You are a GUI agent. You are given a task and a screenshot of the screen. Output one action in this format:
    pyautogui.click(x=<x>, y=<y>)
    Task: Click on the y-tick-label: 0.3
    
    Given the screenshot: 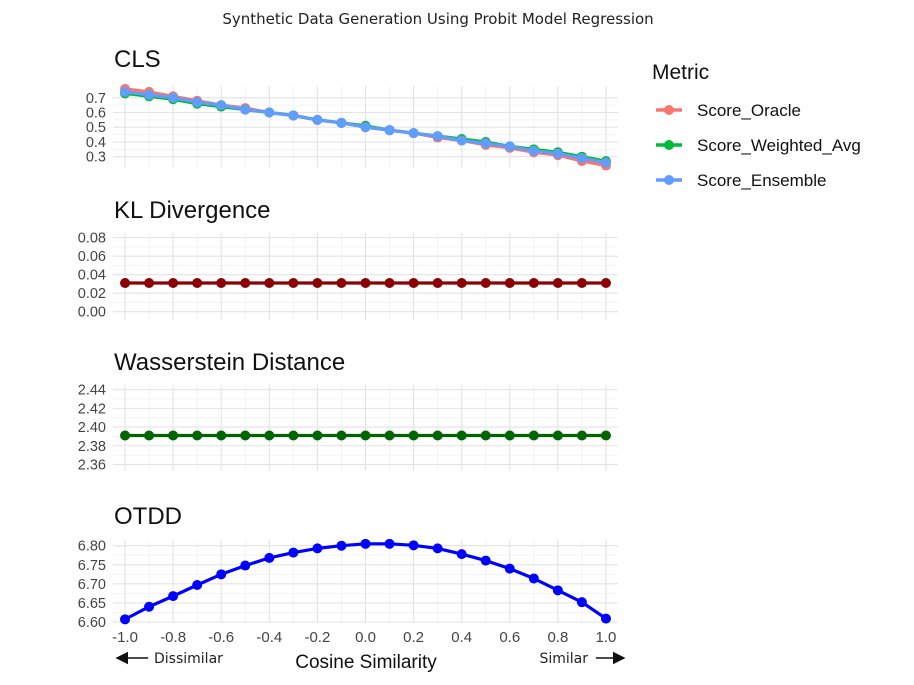 What is the action you would take?
    pyautogui.click(x=96, y=158)
    